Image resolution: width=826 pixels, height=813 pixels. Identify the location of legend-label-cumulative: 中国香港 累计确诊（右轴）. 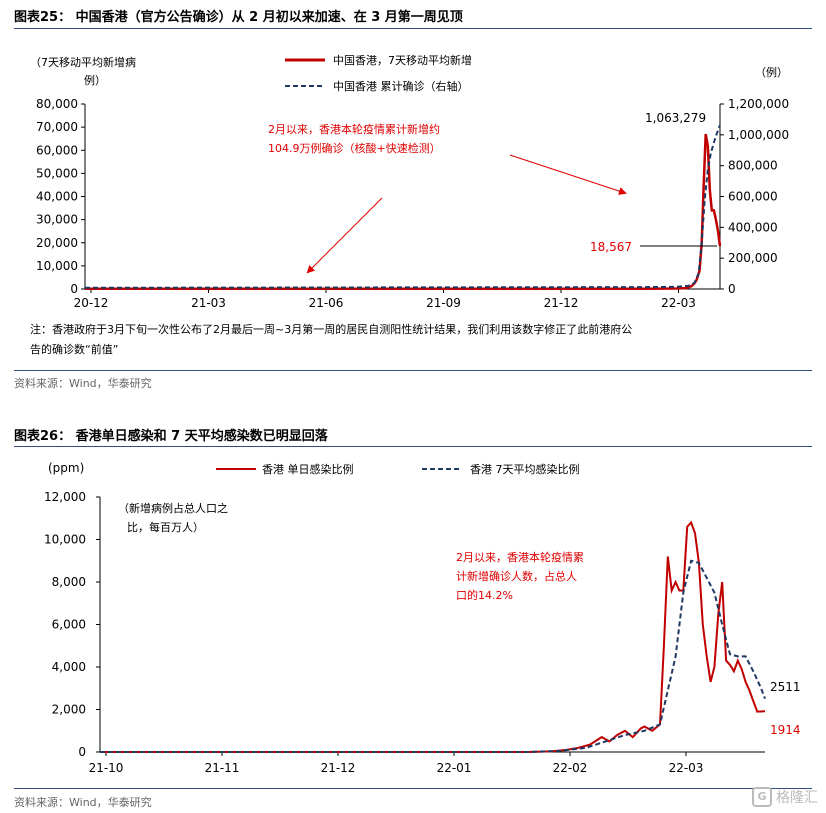
(401, 86).